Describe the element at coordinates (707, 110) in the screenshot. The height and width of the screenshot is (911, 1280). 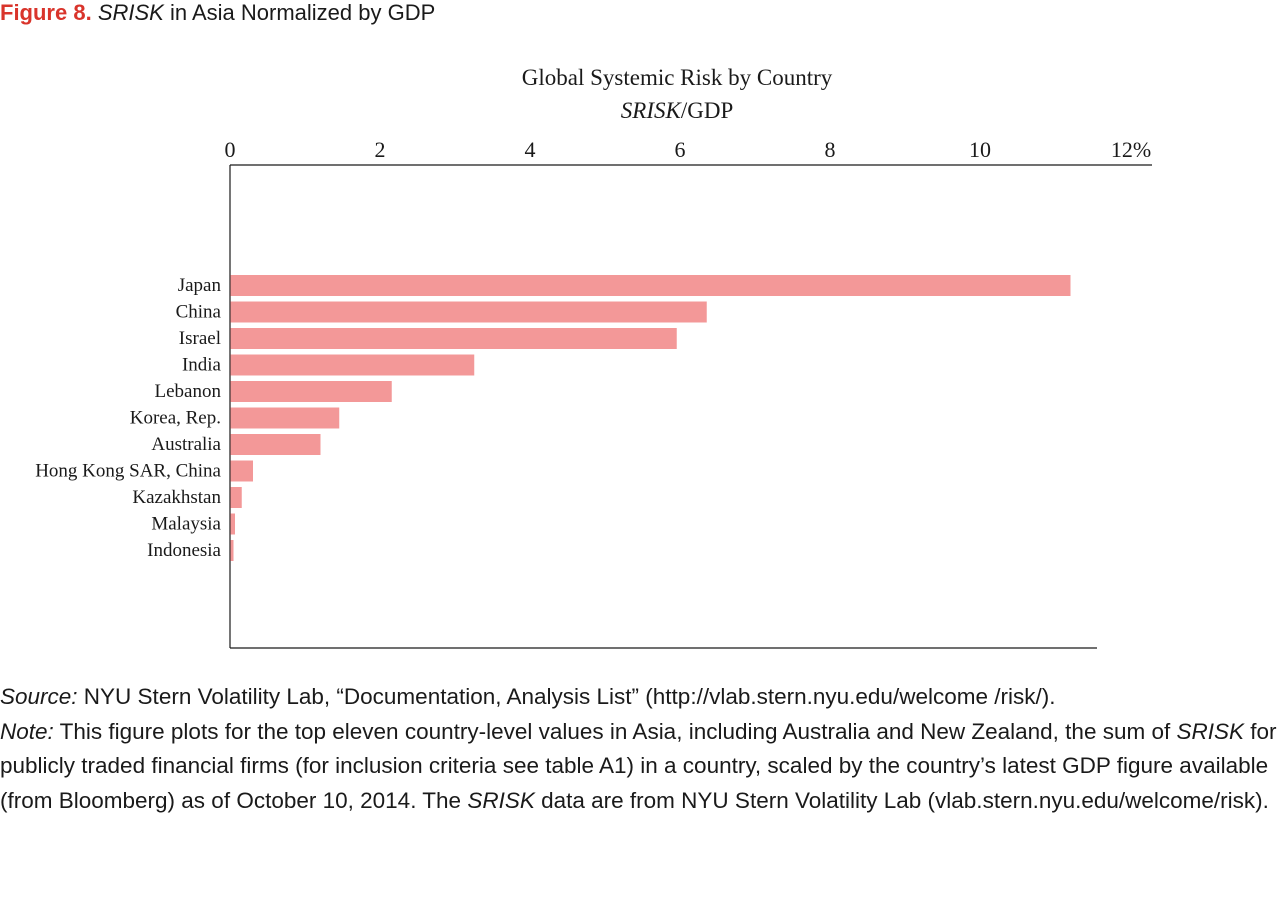
I see `chart-subtitle-rest: /GDP` at that location.